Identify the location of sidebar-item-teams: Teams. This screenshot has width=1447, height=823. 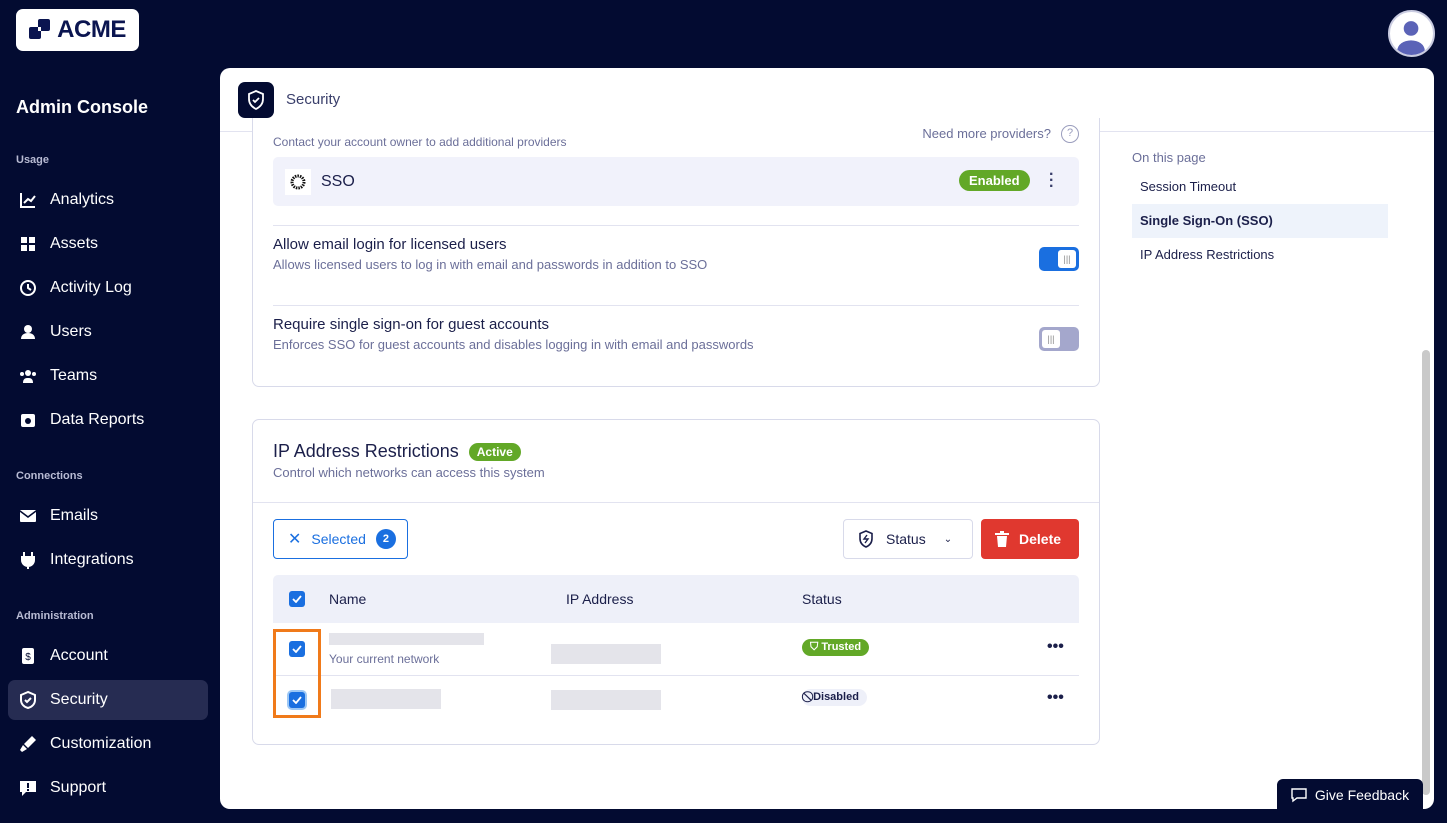
(108, 376).